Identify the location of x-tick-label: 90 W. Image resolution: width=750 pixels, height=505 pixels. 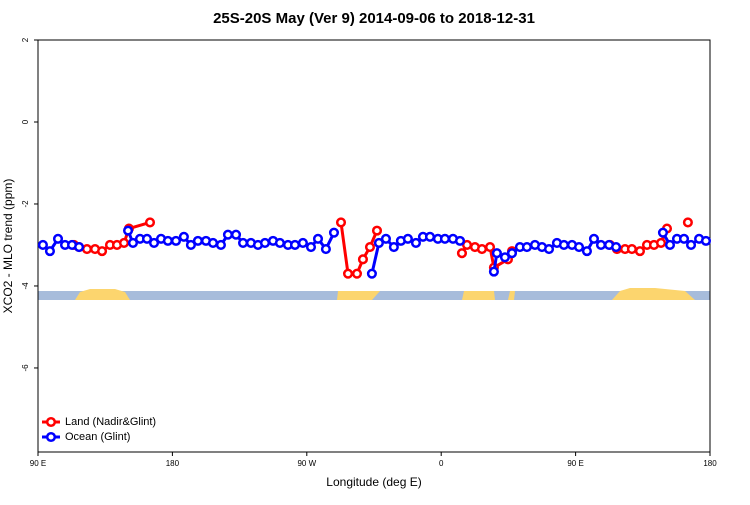
(306, 463).